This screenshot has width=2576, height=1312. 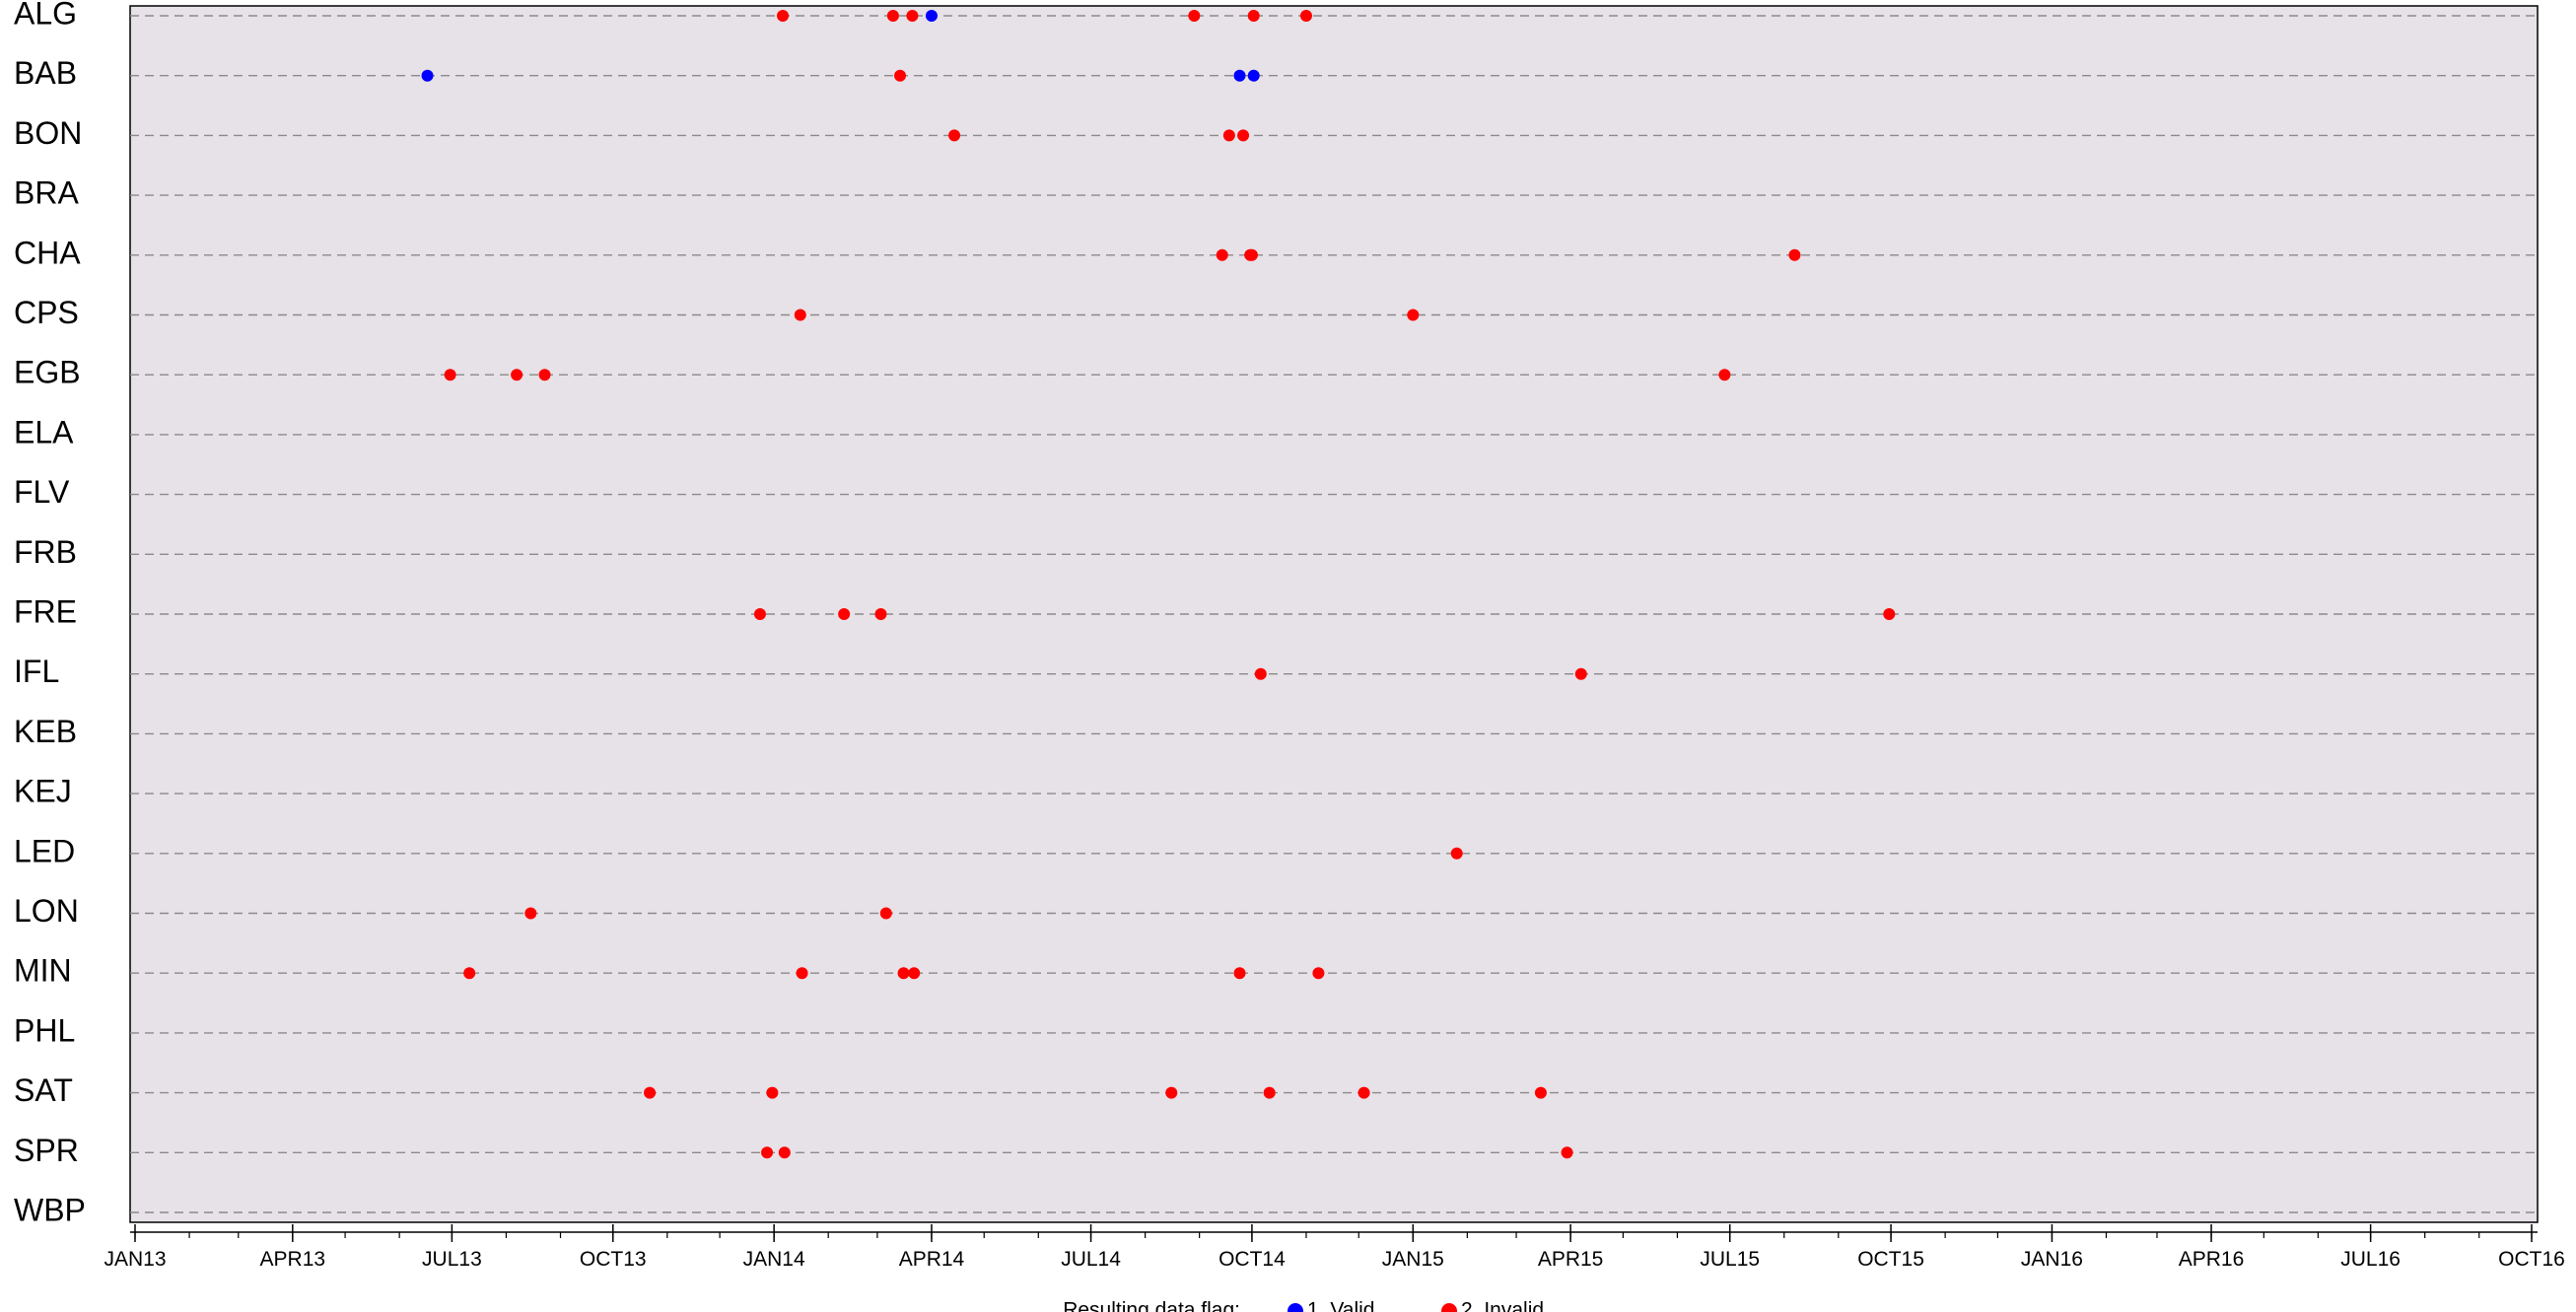 I want to click on row-label: IFL, so click(x=36, y=671).